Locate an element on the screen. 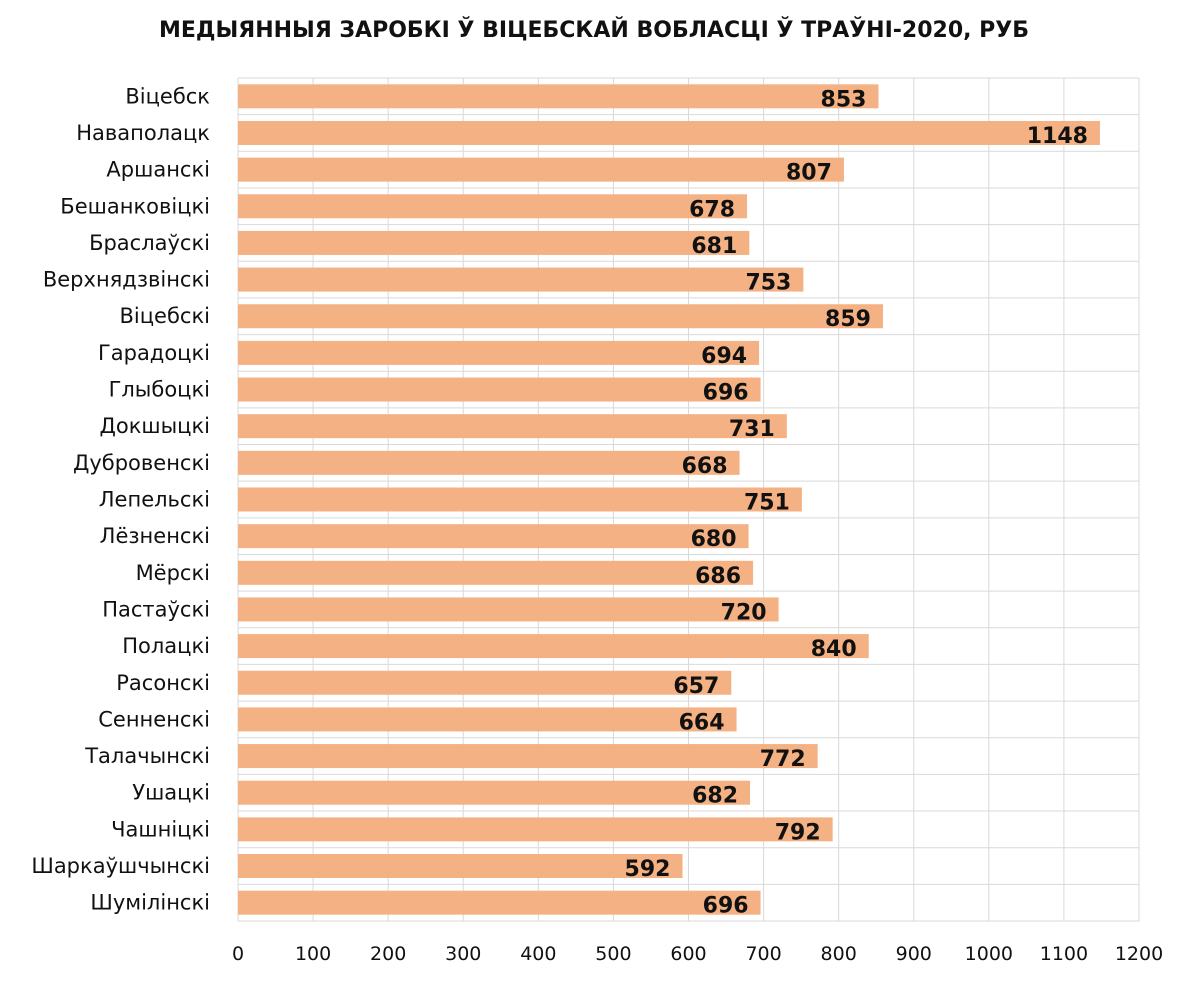 Image resolution: width=1188 pixels, height=981 pixels. category-label: Віцебскі is located at coordinates (165, 316).